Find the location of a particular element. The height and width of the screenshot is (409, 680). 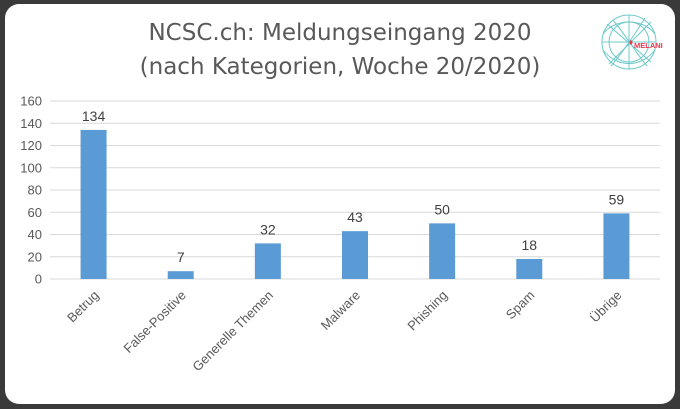

logo-text: MELANI is located at coordinates (648, 45).